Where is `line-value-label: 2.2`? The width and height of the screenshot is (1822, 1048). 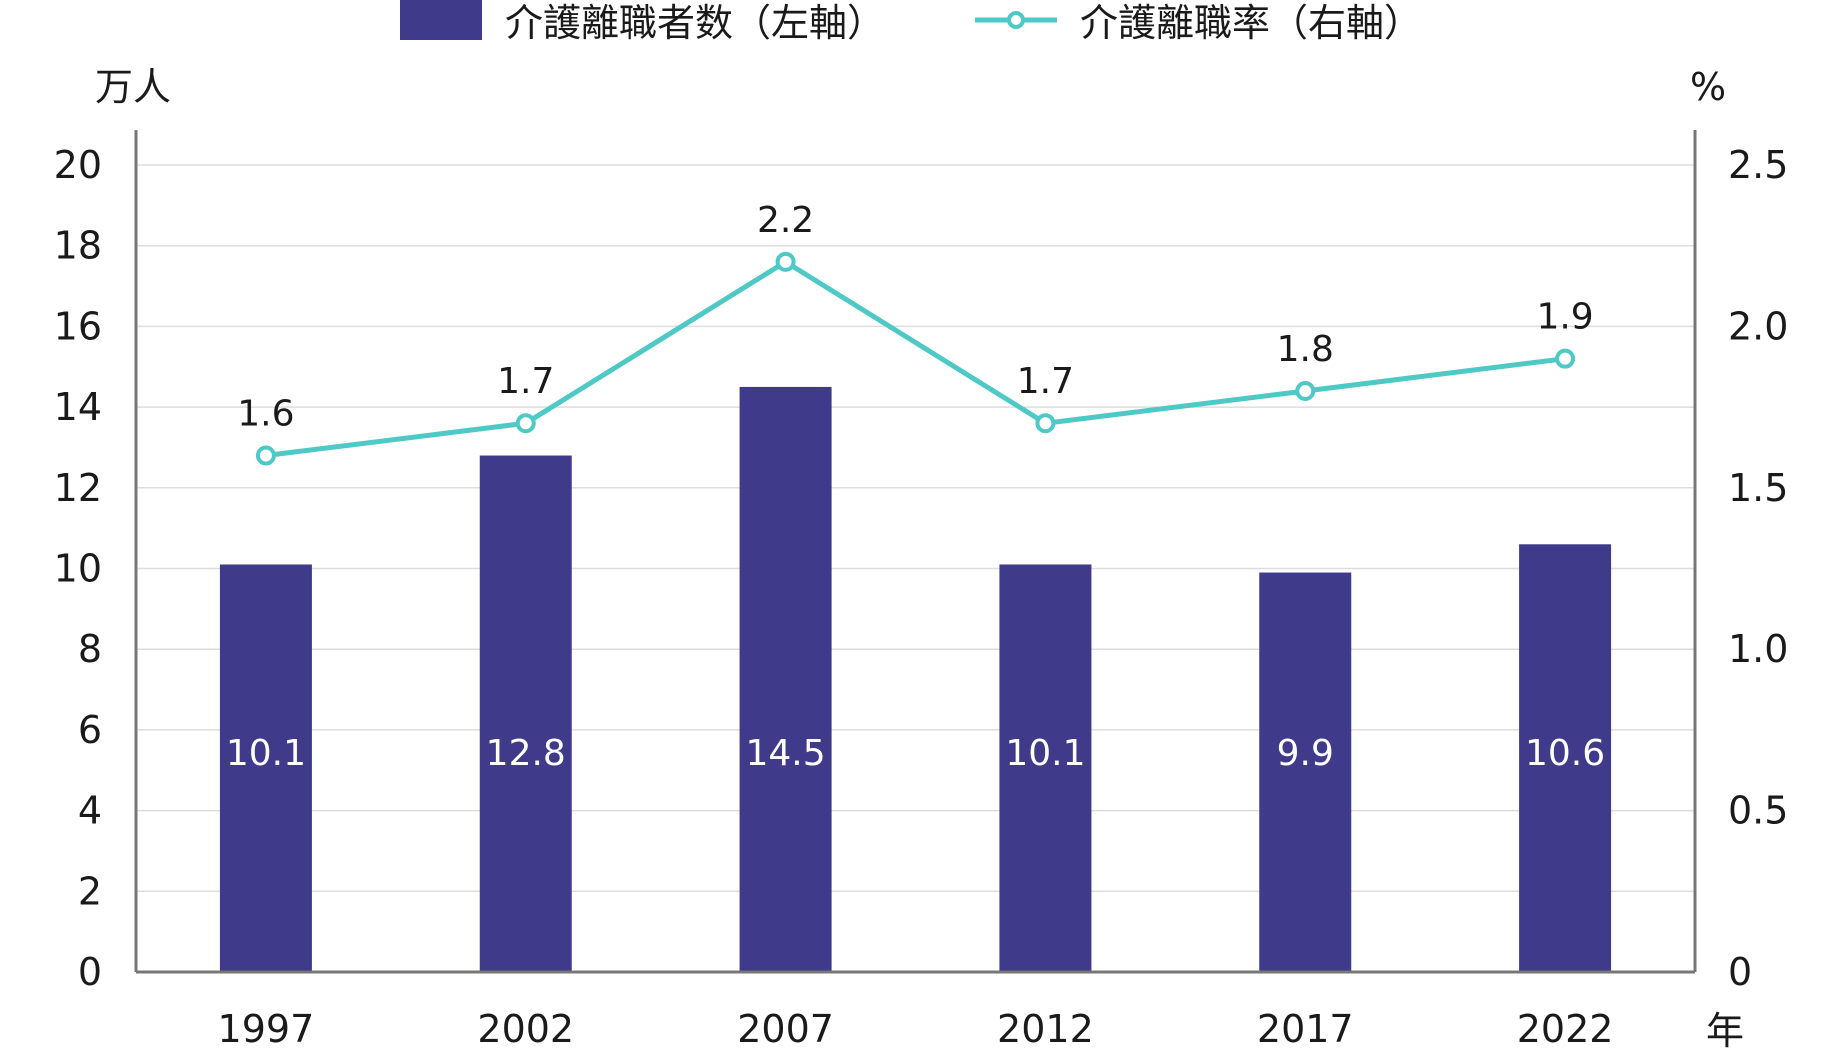
line-value-label: 2.2 is located at coordinates (785, 220).